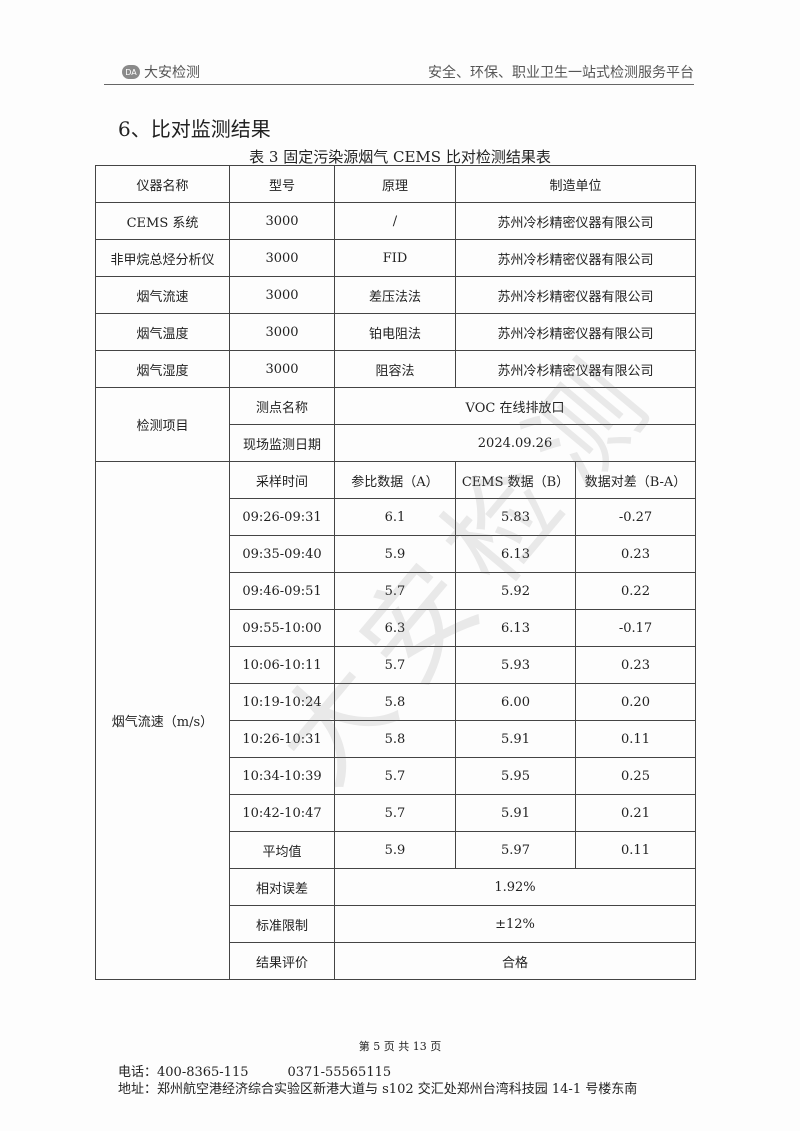 This screenshot has width=800, height=1131. Describe the element at coordinates (282, 591) in the screenshot. I see `table-cell: 09:46-09:51` at that location.